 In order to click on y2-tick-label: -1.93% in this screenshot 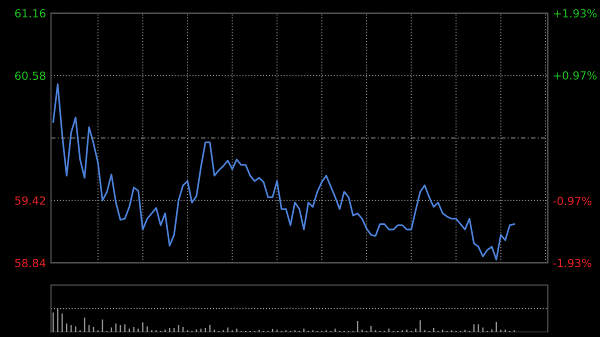, I will do `click(572, 263)`.